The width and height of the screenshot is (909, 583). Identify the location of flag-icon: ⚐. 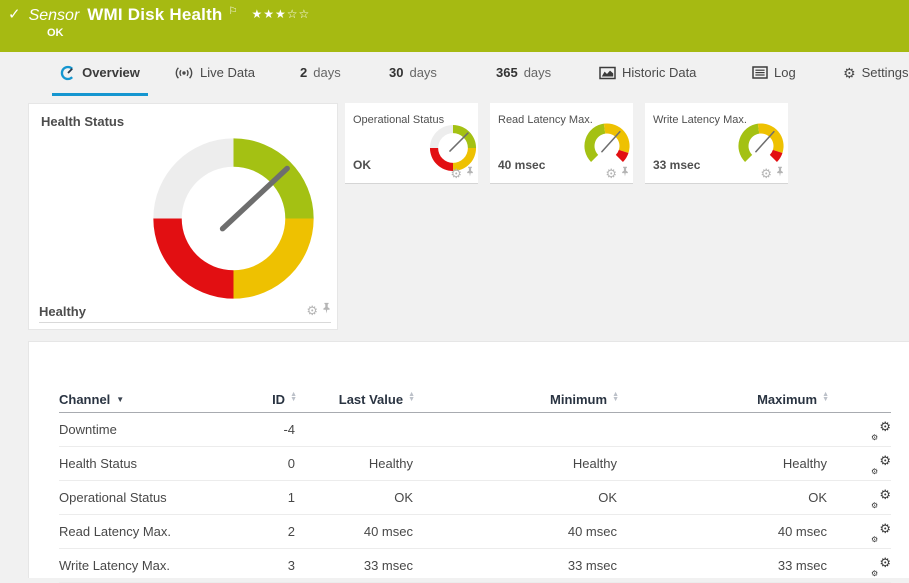
(233, 11).